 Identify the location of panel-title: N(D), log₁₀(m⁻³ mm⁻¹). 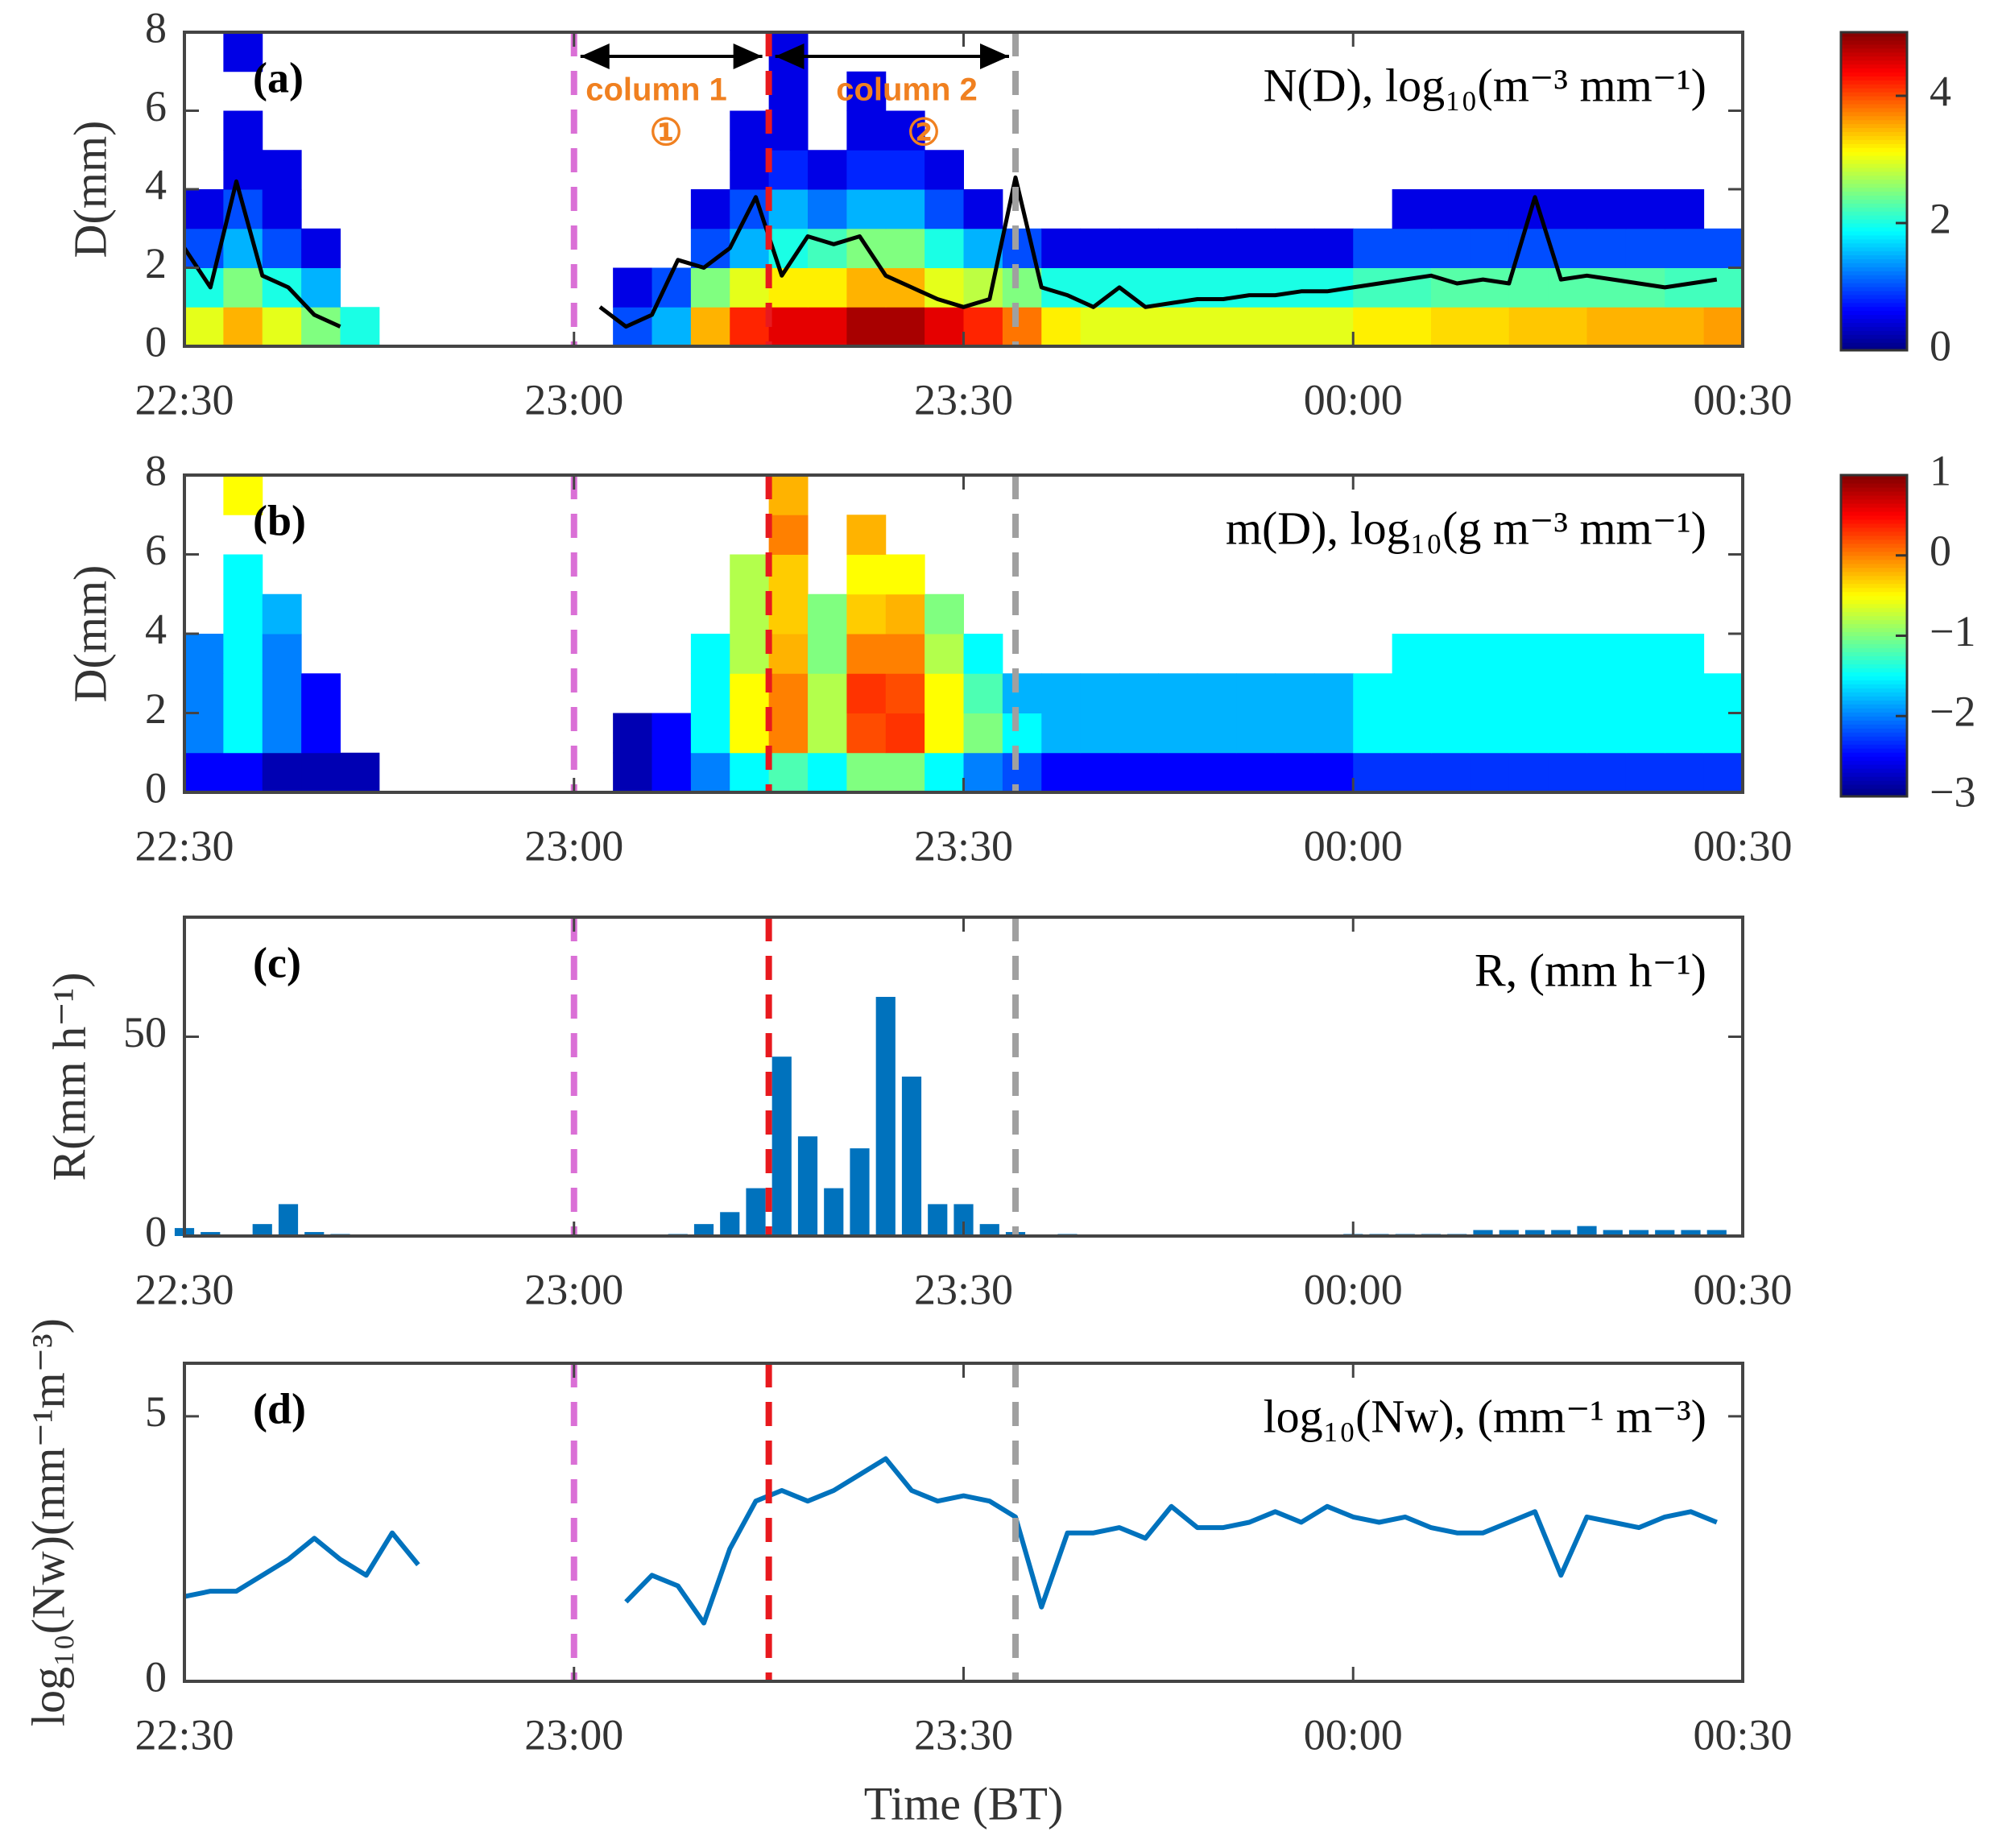
(1485, 85).